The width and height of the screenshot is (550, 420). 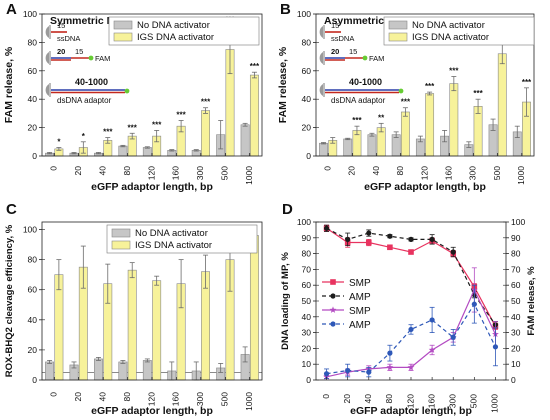 I want to click on panel-b-title: Asymmetric MP, so click(x=363, y=21).